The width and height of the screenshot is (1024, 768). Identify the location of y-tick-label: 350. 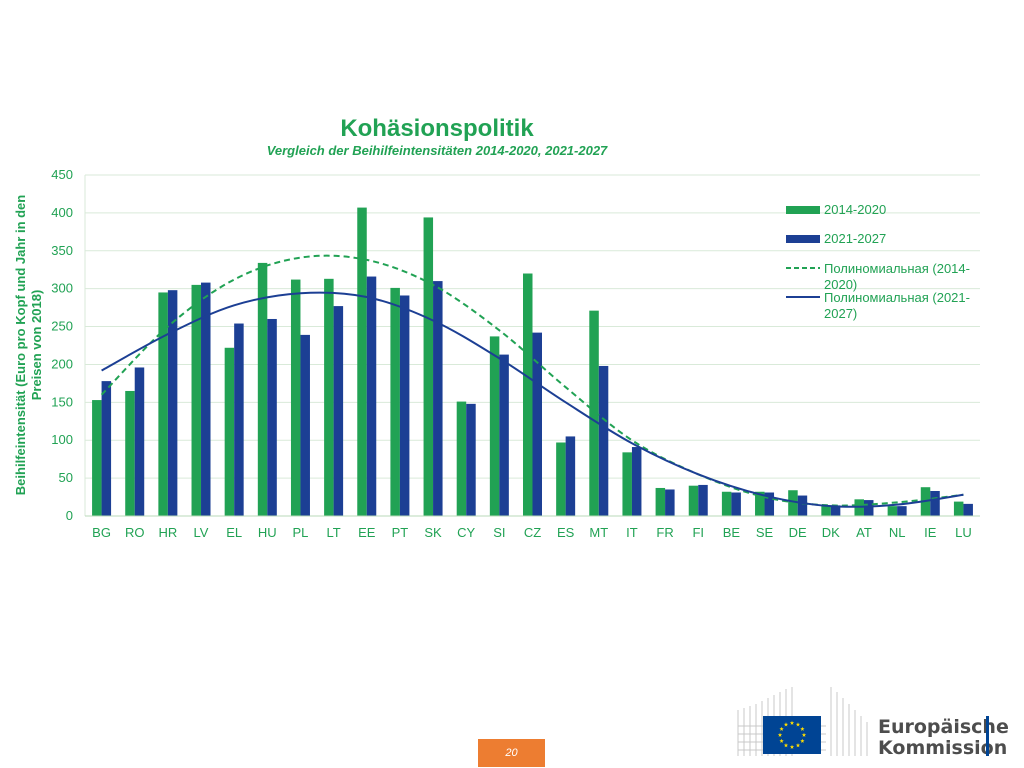
(62, 250).